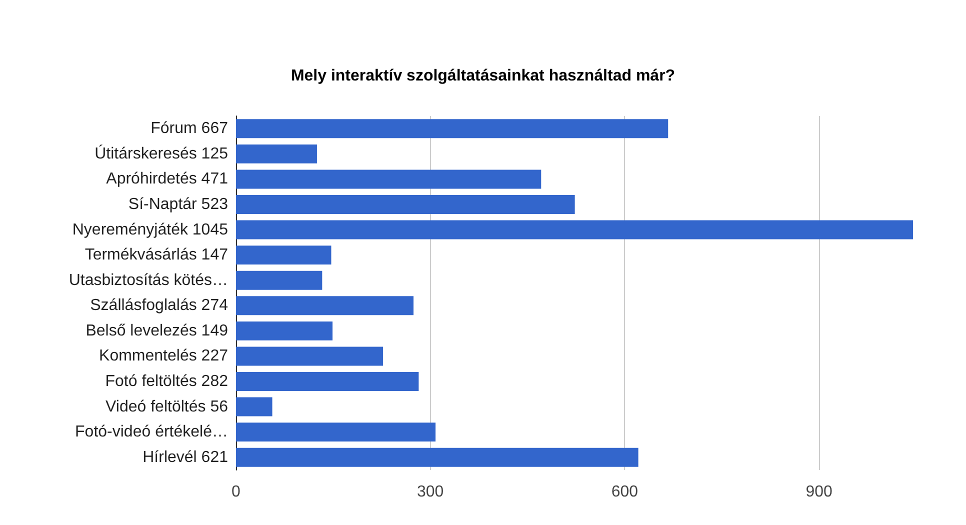 The height and width of the screenshot is (525, 966). I want to click on x-tick-label: 0, so click(236, 492).